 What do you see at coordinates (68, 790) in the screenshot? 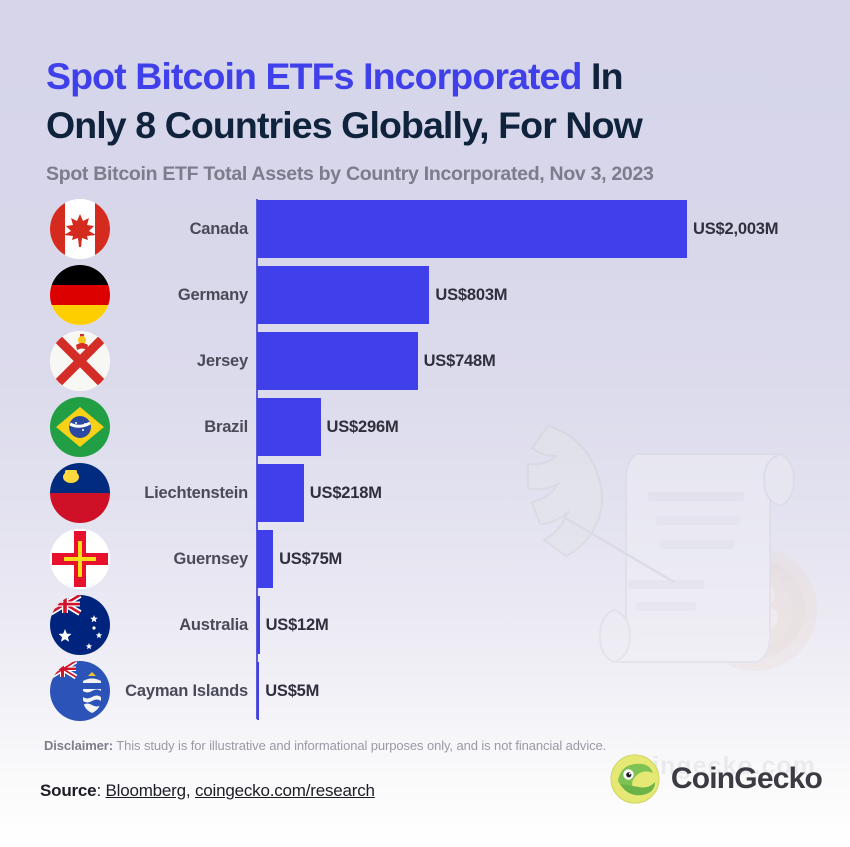
I see `source-label: Source` at bounding box center [68, 790].